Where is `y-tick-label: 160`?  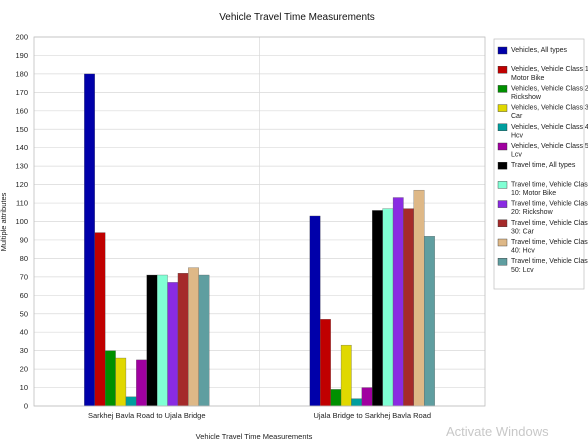
y-tick-label: 160 is located at coordinates (21, 110).